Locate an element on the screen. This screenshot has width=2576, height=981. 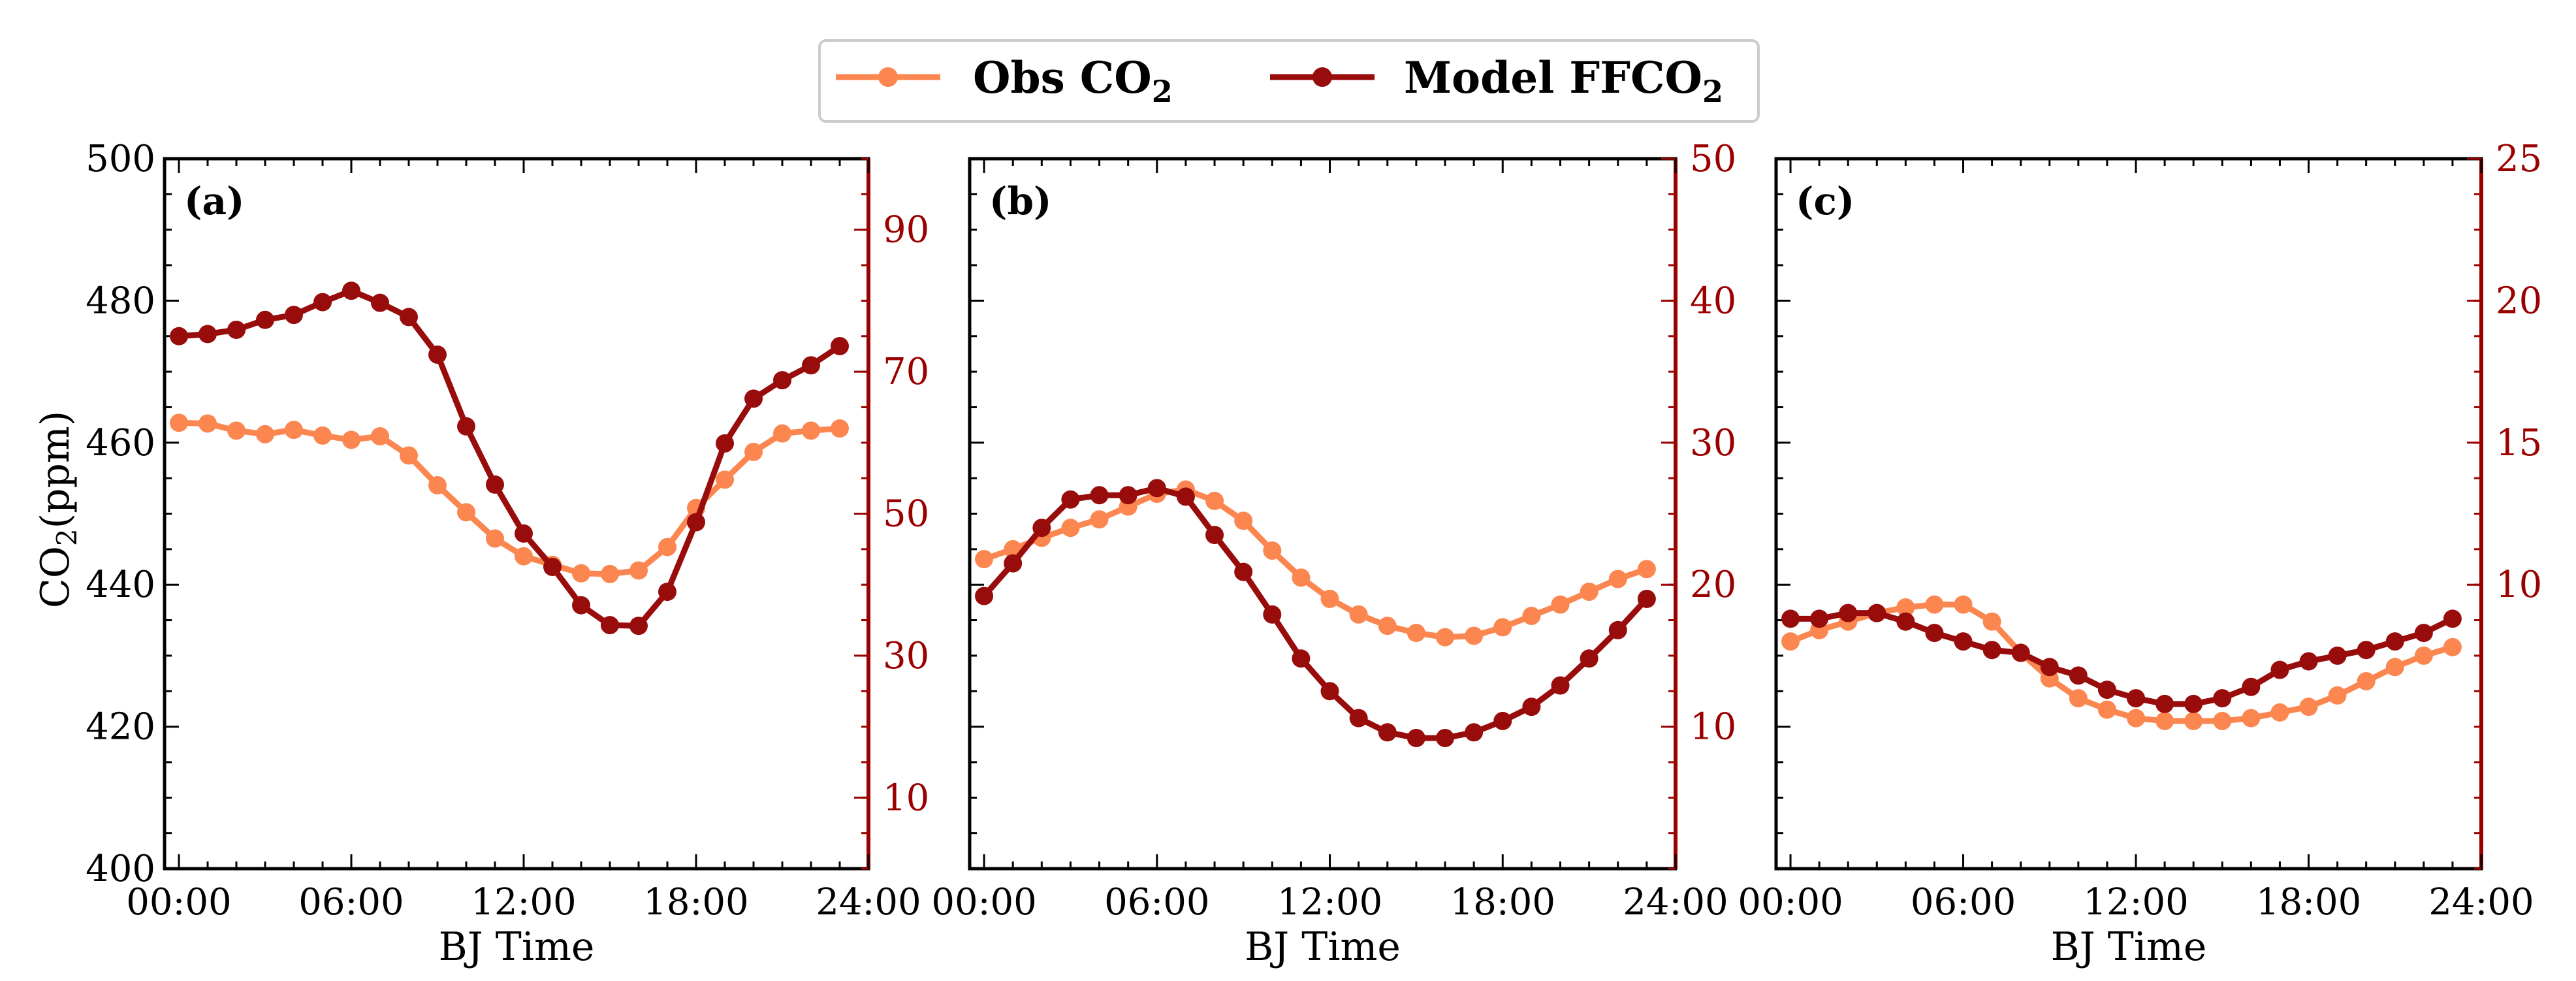
legend: Obs CO2 Model FFCO2 is located at coordinates (1289, 81).